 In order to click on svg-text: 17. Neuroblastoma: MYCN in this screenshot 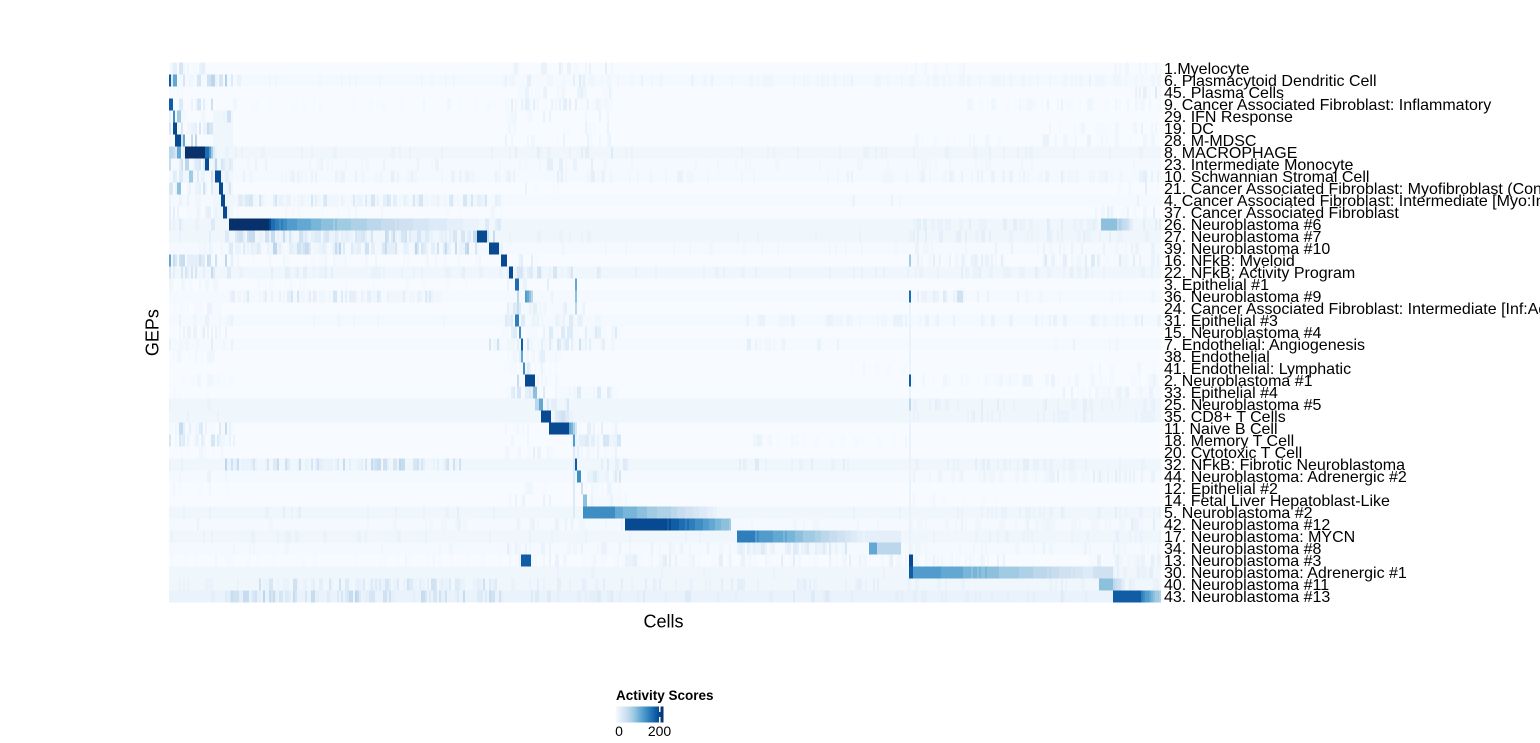, I will do `click(1259, 537)`.